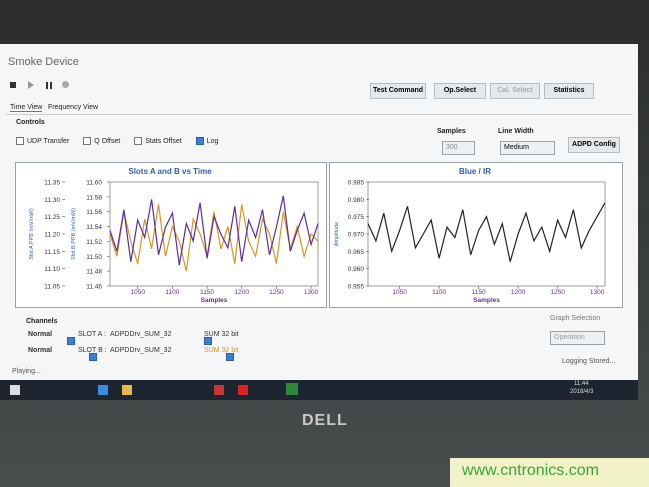 This screenshot has height=487, width=649. Describe the element at coordinates (398, 91) in the screenshot. I see `button: Test Command` at that location.